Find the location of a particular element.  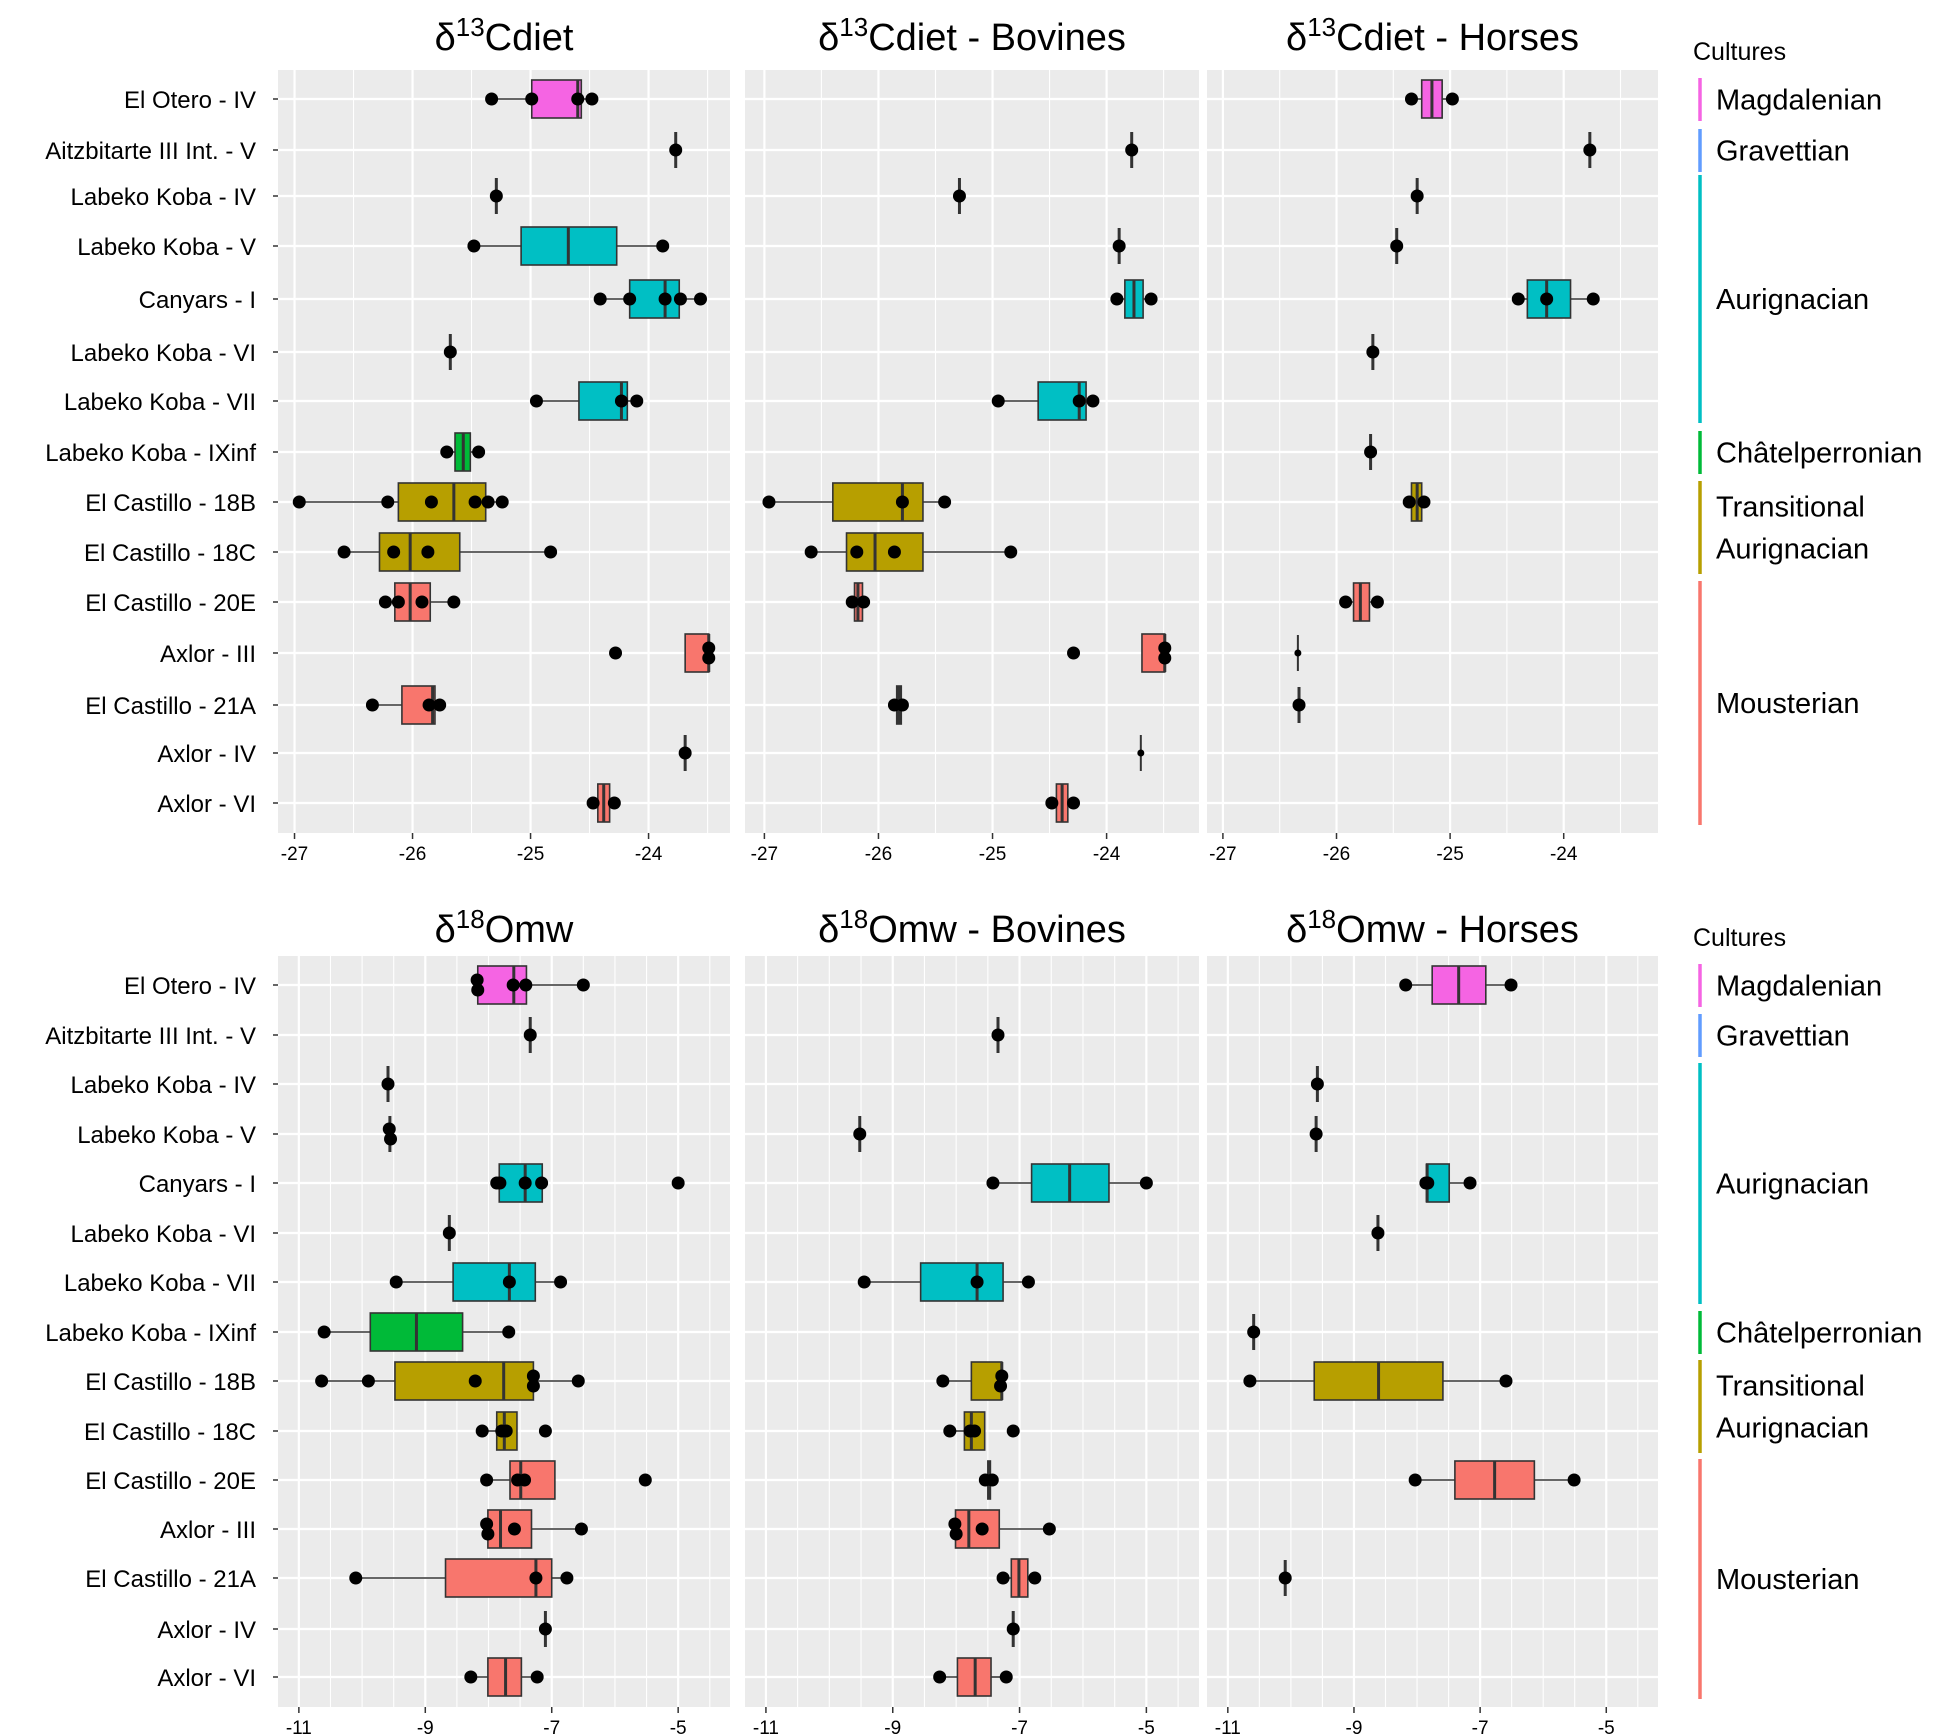

y-axis-label: Canyars - I is located at coordinates (197, 1184).